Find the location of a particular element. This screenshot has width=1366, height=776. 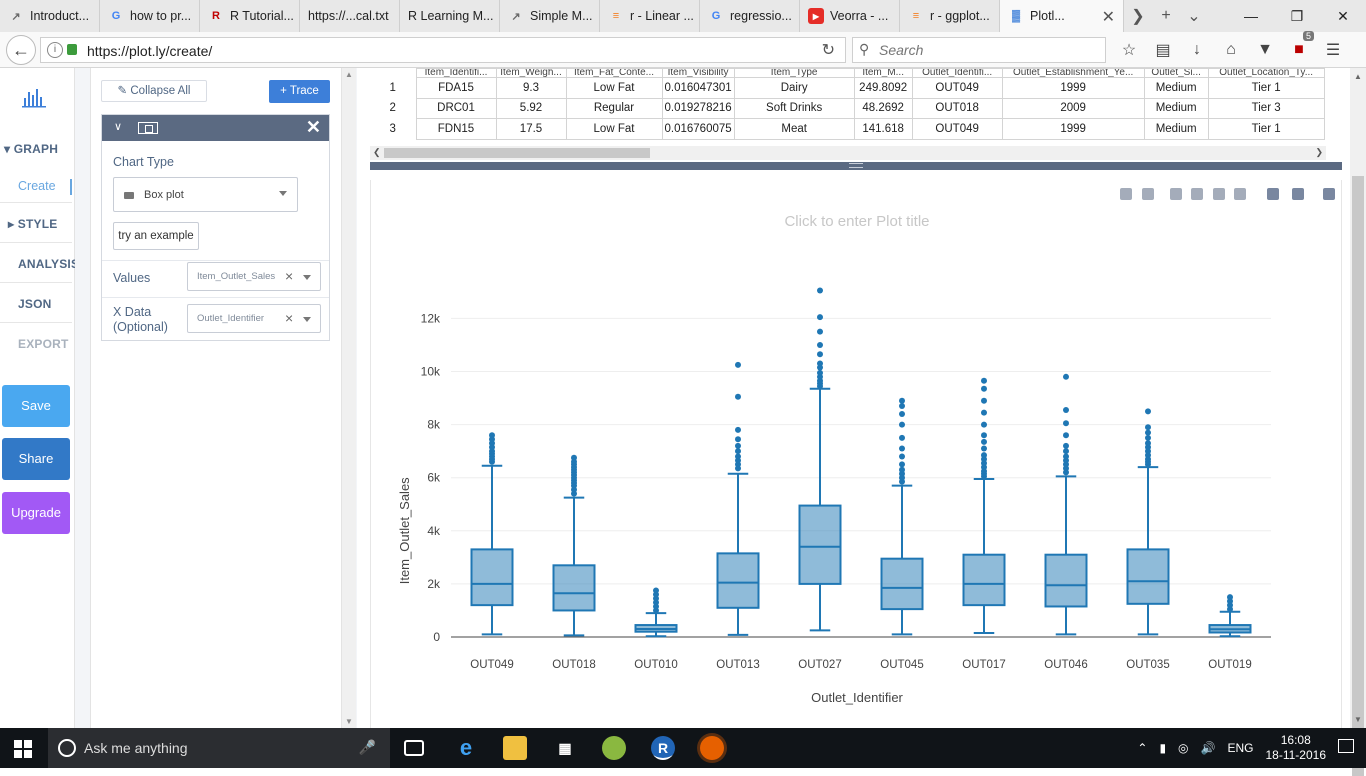

grid-column-header: Item_Type is located at coordinates (794, 73).